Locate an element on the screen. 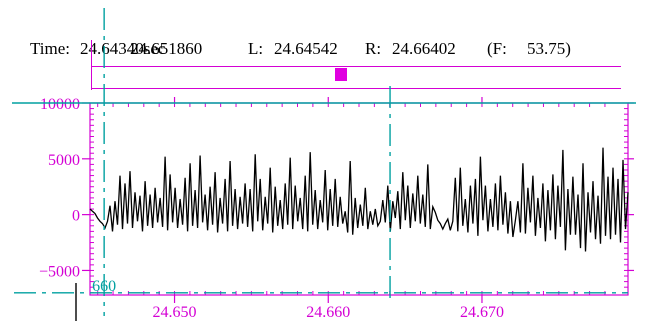 This screenshot has height=323, width=657. time-label: Time: is located at coordinates (50, 48).